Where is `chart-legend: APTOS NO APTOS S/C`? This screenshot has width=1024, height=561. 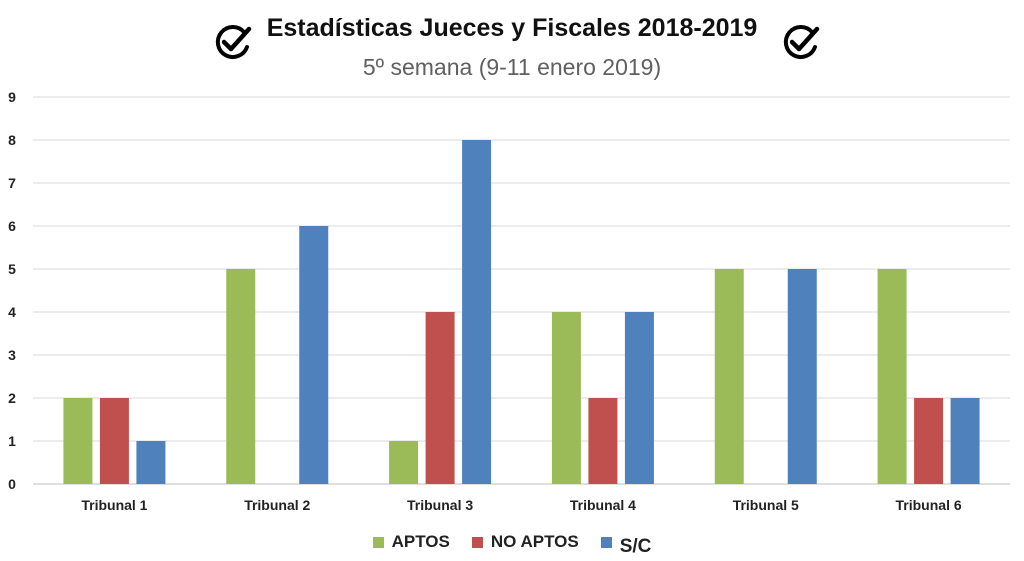
chart-legend: APTOS NO APTOS S/C is located at coordinates (512, 542).